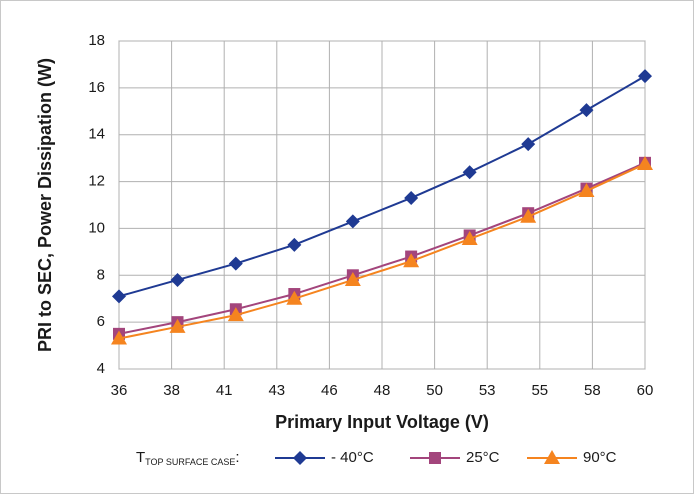  I want to click on x-tick-label: 43, so click(276, 390).